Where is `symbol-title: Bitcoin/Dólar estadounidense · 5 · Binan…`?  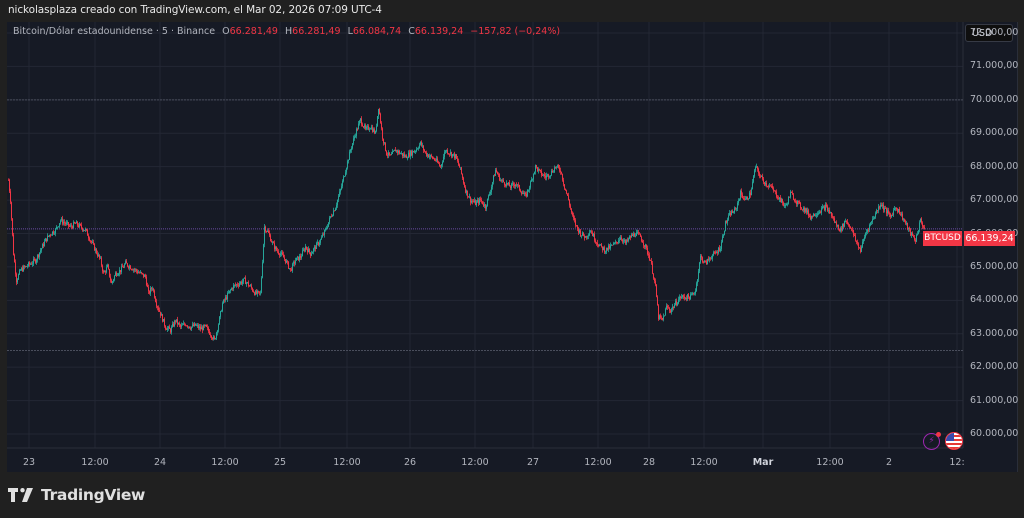 symbol-title: Bitcoin/Dólar estadounidense · 5 · Binan… is located at coordinates (114, 31).